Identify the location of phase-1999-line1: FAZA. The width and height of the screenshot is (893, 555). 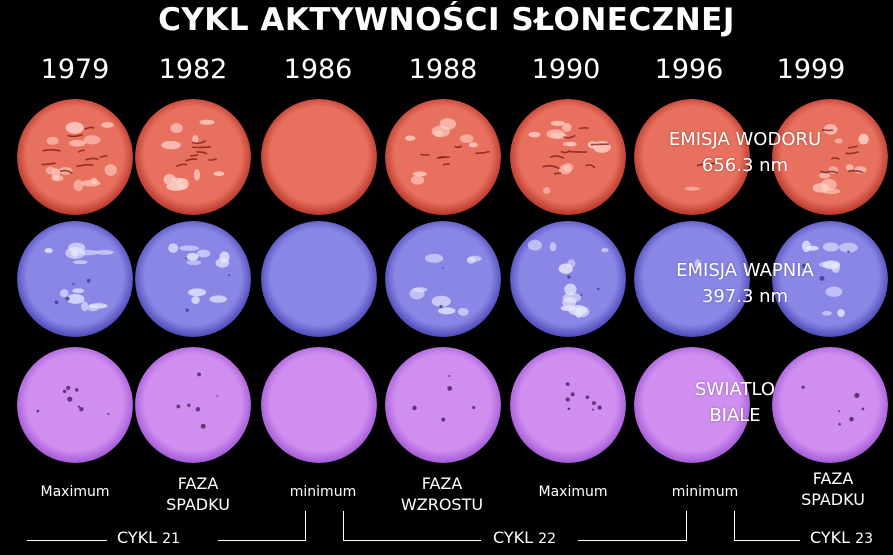
(833, 478).